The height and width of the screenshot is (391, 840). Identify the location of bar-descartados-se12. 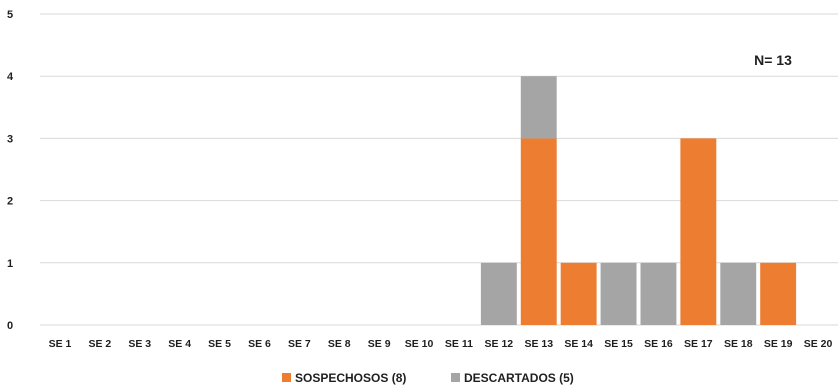
(498, 293).